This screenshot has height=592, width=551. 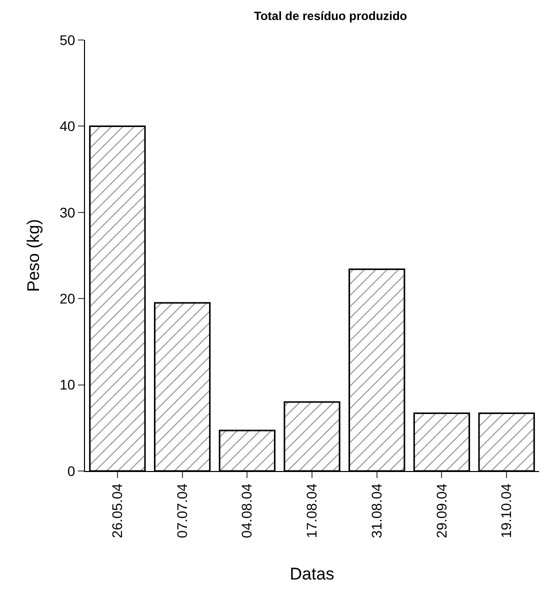 What do you see at coordinates (441, 510) in the screenshot?
I see `x-tick-label: 29.09.04` at bounding box center [441, 510].